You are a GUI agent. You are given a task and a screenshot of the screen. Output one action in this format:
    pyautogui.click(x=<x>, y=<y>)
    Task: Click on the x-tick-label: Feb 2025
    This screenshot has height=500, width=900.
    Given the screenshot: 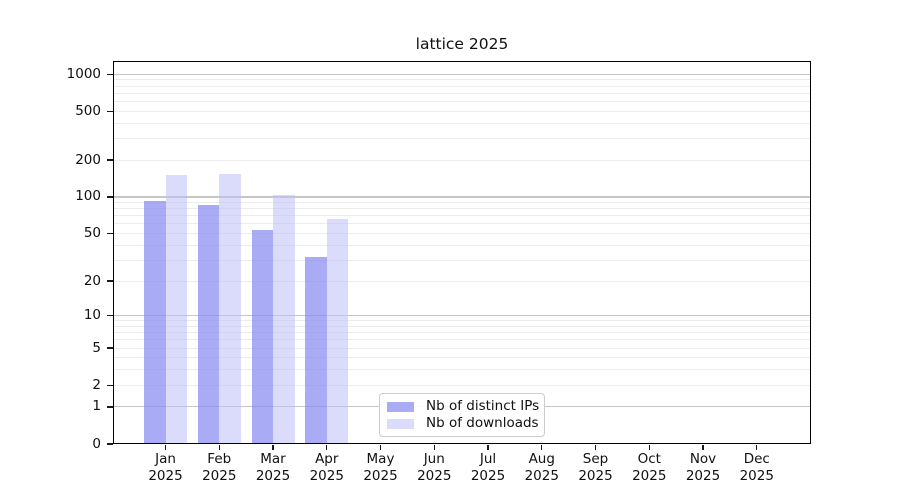 What is the action you would take?
    pyautogui.click(x=219, y=467)
    